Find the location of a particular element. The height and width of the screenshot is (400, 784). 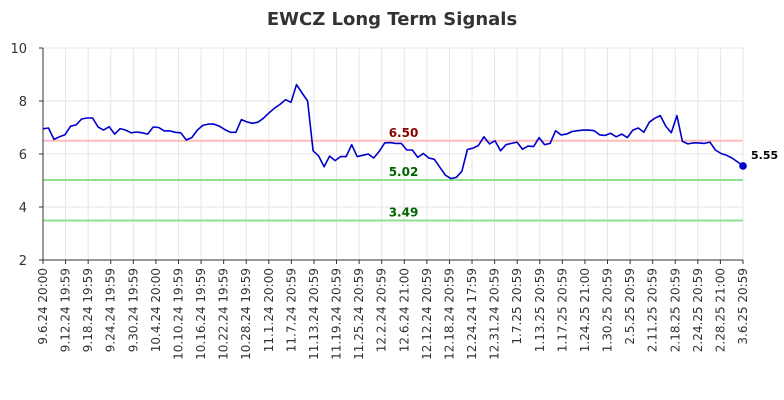

x-tick-label: 11.7.24 20:59 is located at coordinates (291, 310).